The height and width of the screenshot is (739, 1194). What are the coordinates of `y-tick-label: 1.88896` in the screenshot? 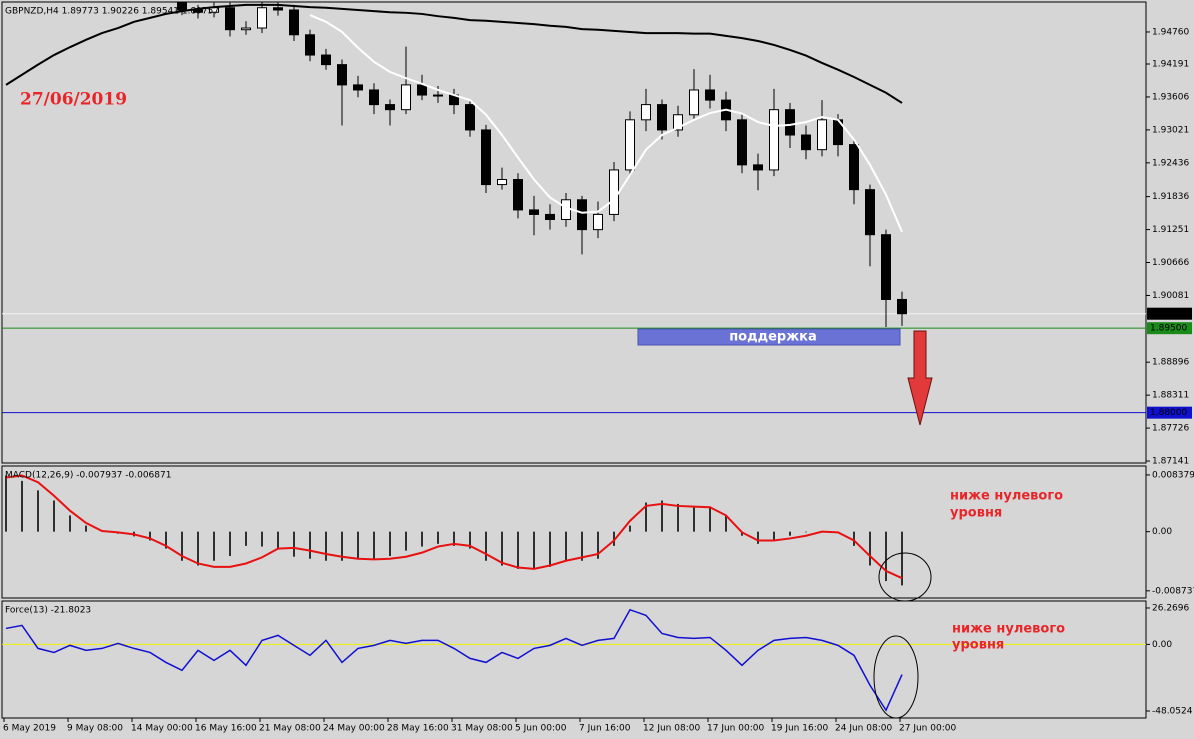 It's located at (1170, 363).